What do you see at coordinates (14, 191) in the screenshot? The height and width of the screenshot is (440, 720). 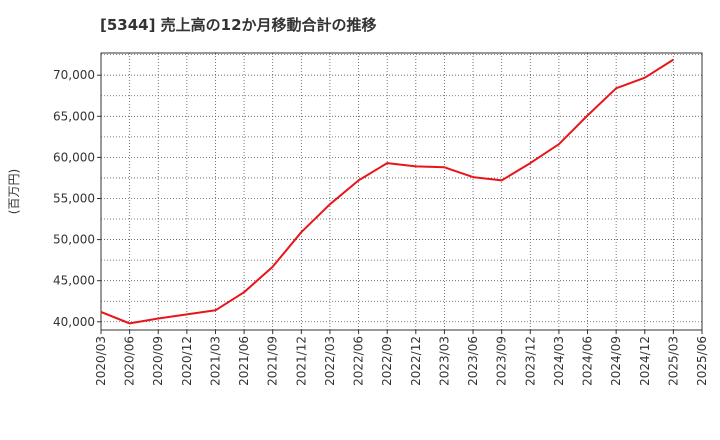 I see `y-axis-title: (百万円)` at bounding box center [14, 191].